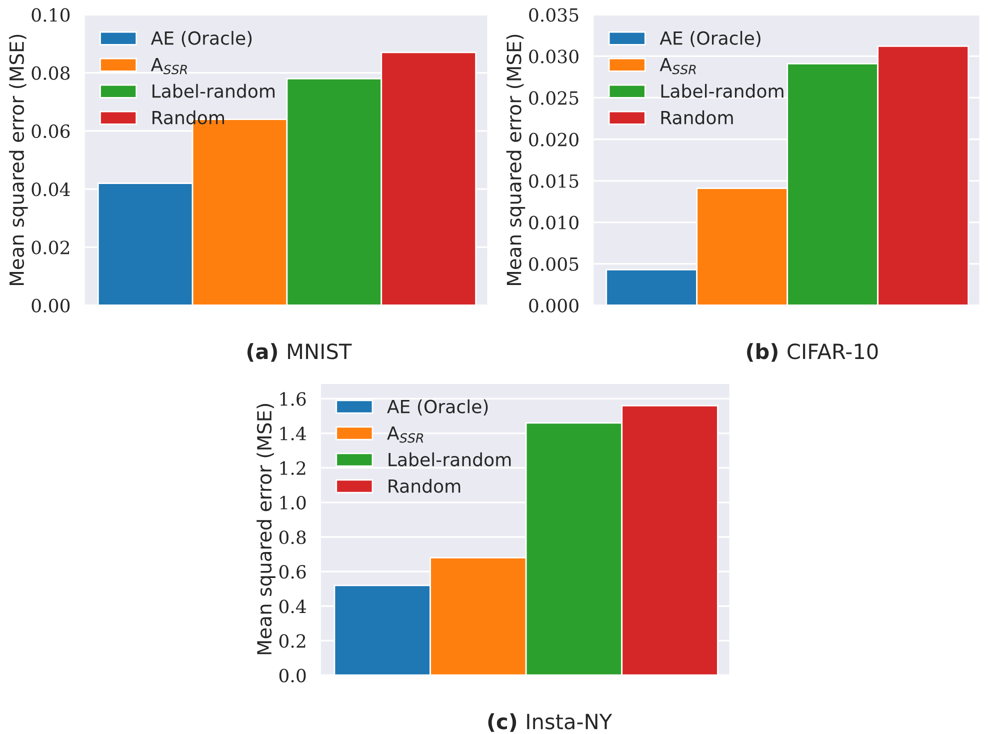 The image size is (988, 734). Describe the element at coordinates (51, 131) in the screenshot. I see `y-tick-label: 0.06` at that location.